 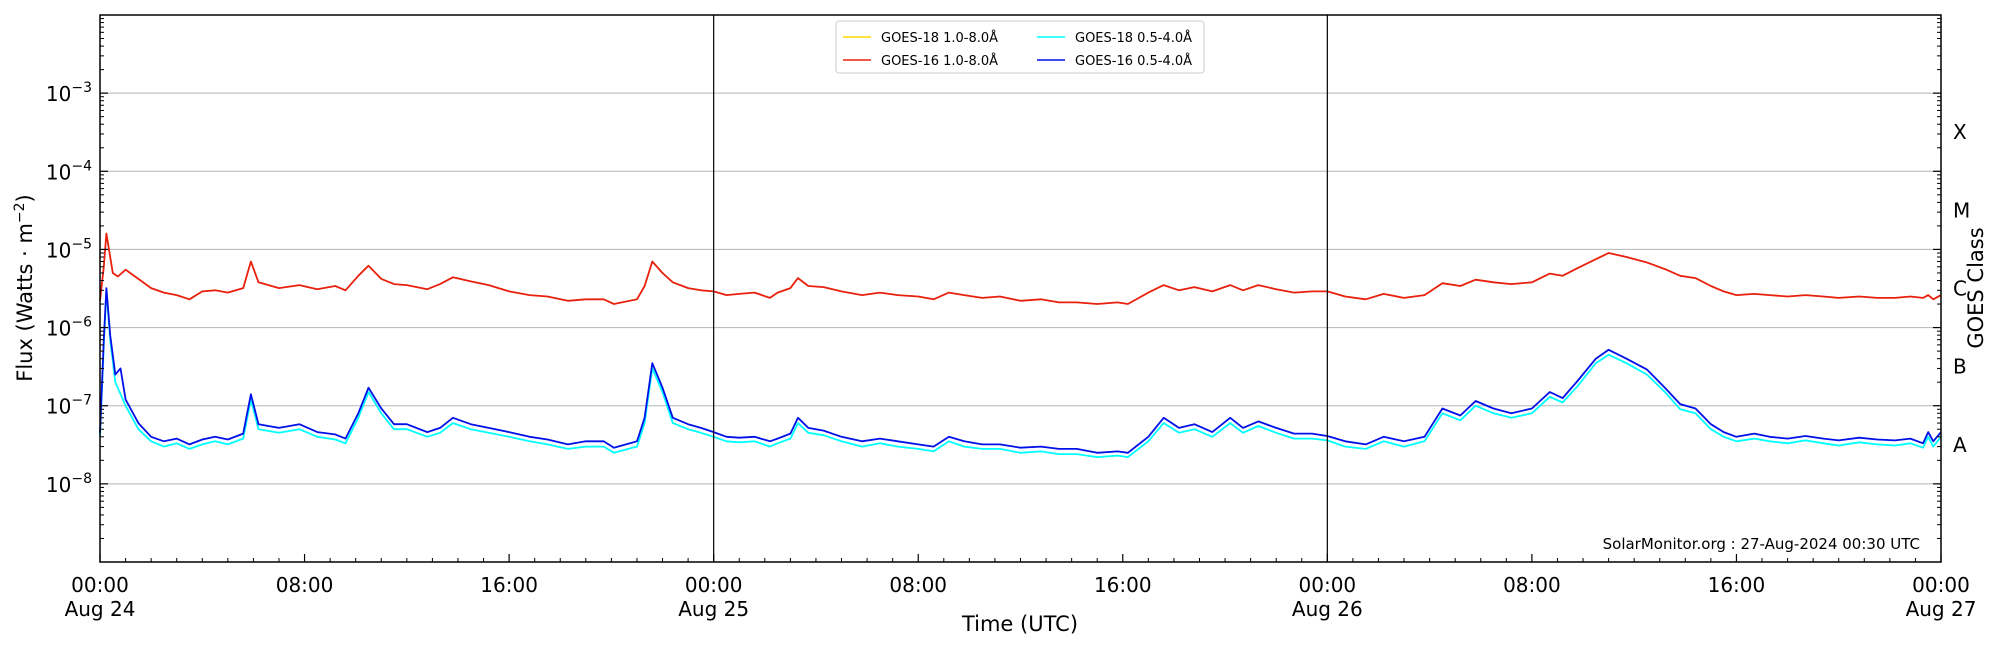 I want to click on y-axis-title: Flux (Watts · m−2), so click(x=24, y=288).